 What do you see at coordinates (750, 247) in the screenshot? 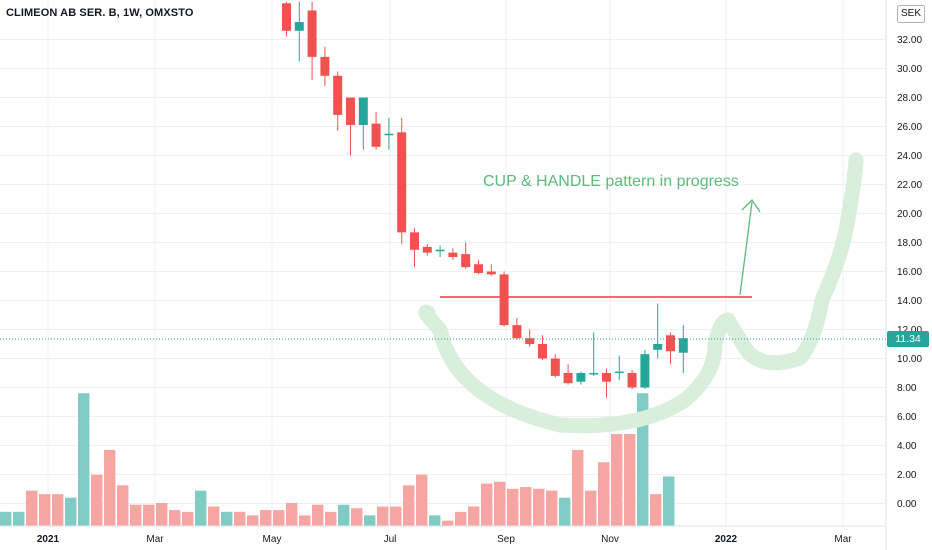
I see `target-arrow` at bounding box center [750, 247].